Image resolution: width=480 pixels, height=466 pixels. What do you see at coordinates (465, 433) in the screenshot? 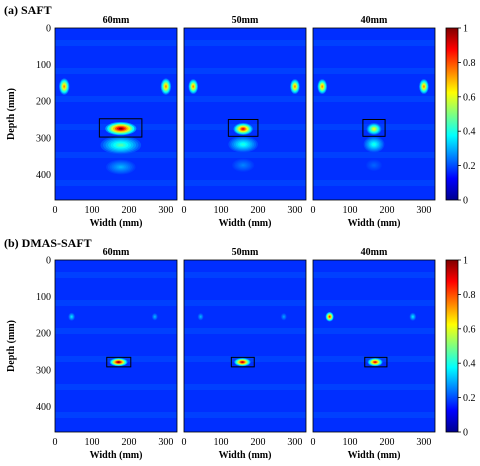
I see `colorbar-tick-label: 0` at bounding box center [465, 433].